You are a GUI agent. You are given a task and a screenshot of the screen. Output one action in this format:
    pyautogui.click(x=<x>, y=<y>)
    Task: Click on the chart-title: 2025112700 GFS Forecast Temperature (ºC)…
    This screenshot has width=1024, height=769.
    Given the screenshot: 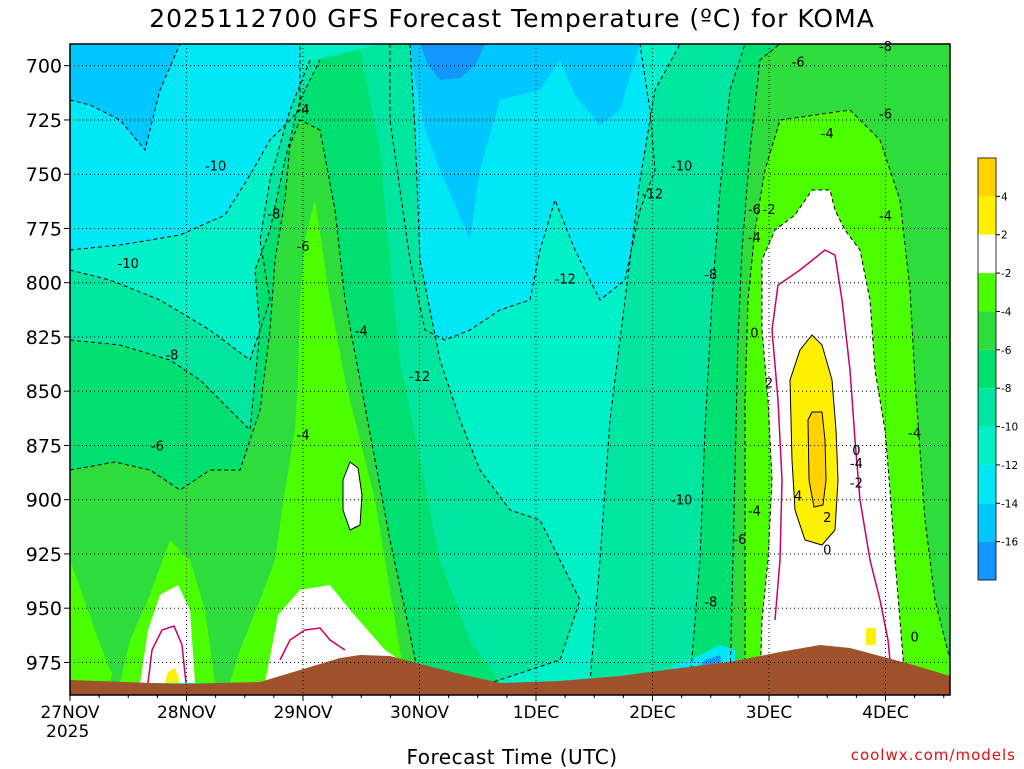 What is the action you would take?
    pyautogui.click(x=512, y=18)
    